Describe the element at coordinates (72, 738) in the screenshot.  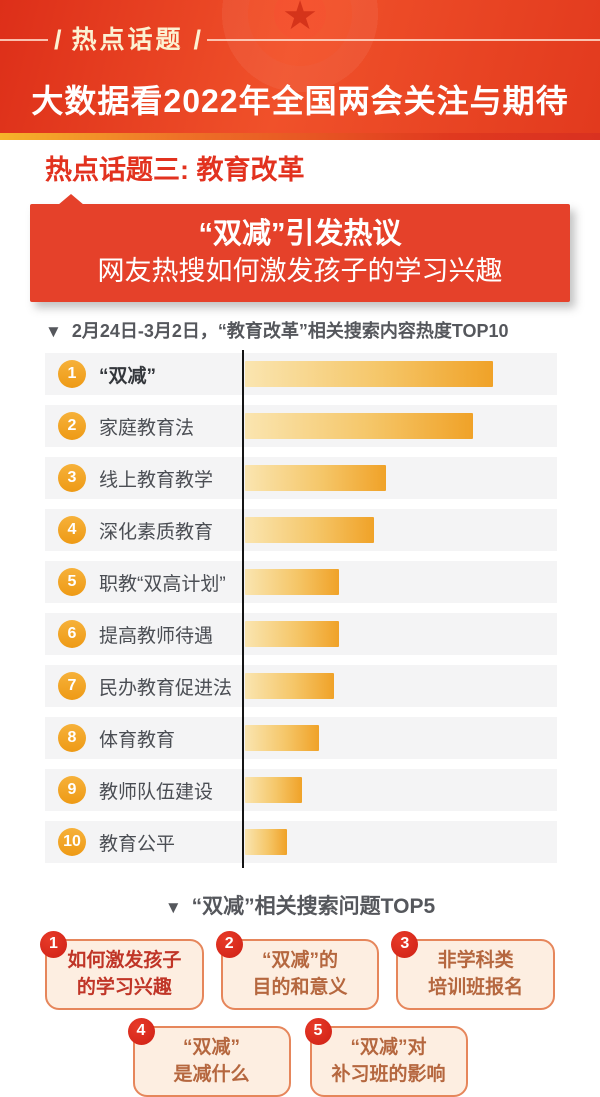
I see `rank-badge: 8` at that location.